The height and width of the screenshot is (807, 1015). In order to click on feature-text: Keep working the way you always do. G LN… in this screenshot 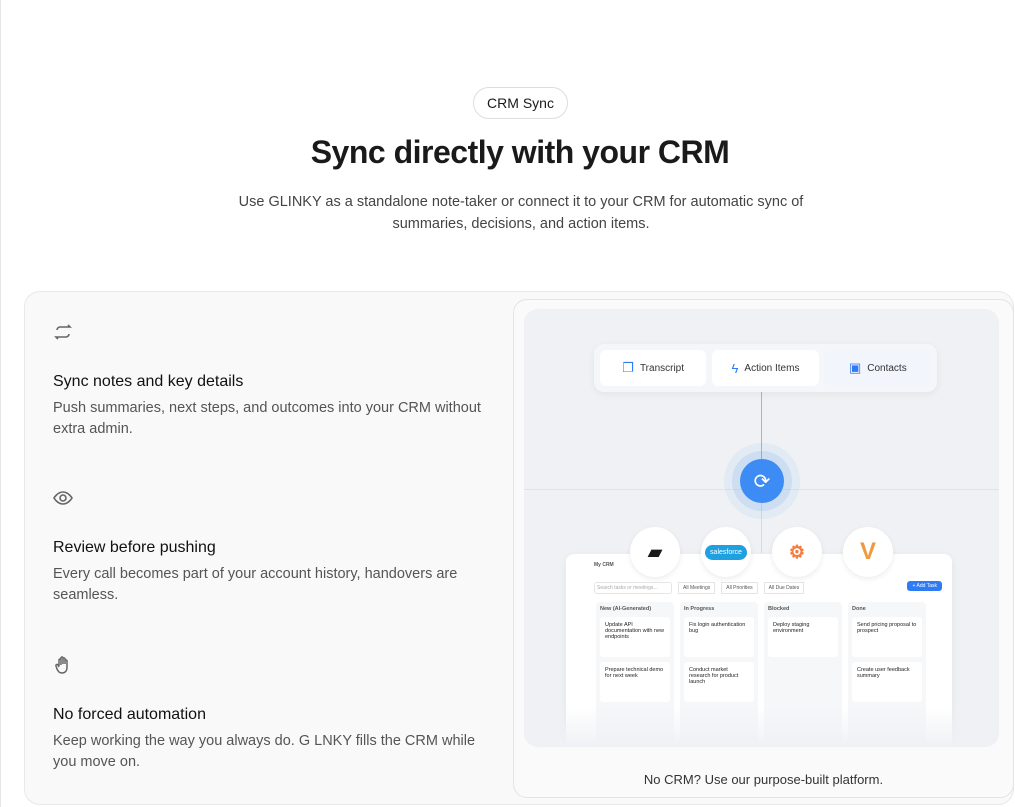, I will do `click(264, 751)`.